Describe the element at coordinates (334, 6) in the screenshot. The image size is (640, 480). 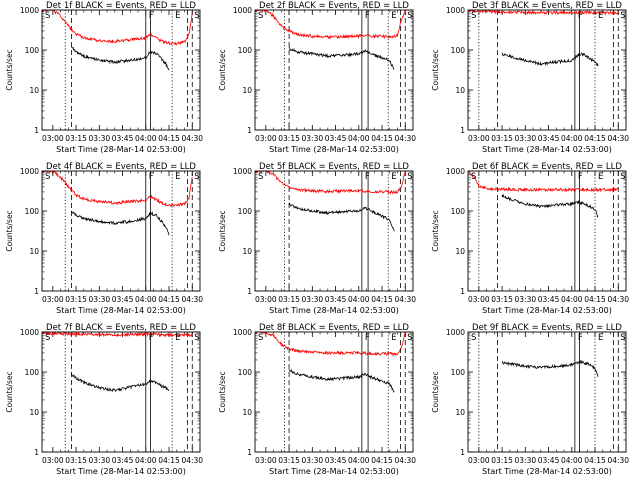
I see `panel-title: Det 2f BLACK = Events, RED = LLD` at that location.